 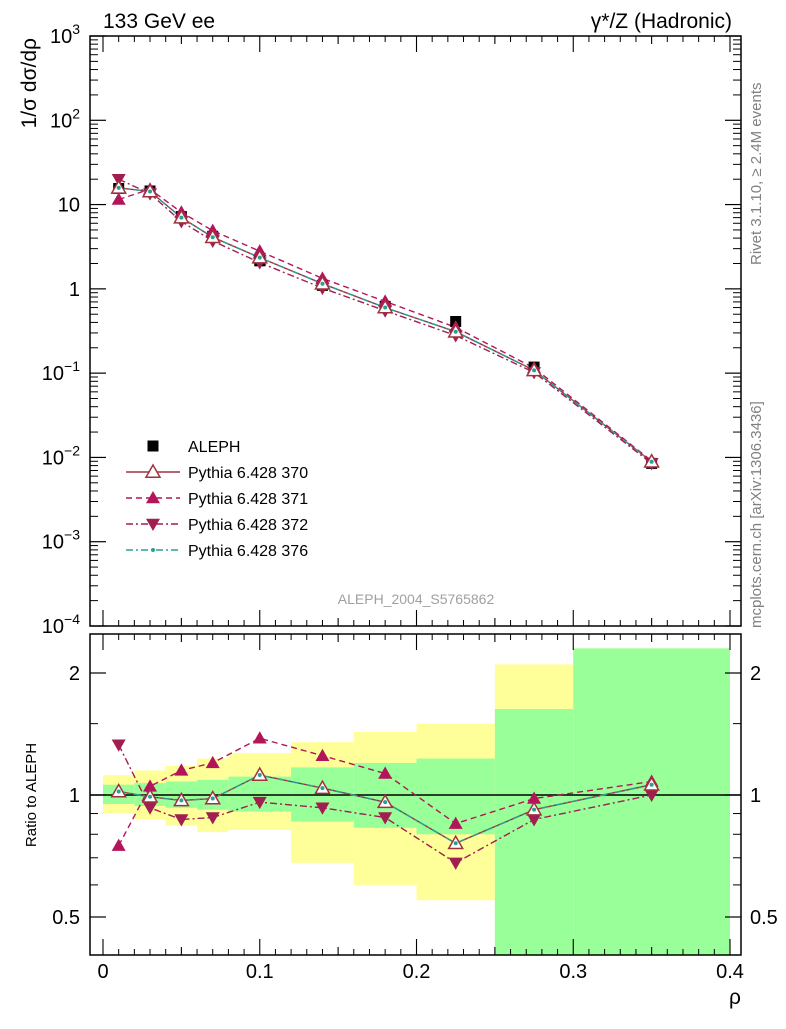 I want to click on legend-label: Pythia 6.428 370, so click(x=248, y=473).